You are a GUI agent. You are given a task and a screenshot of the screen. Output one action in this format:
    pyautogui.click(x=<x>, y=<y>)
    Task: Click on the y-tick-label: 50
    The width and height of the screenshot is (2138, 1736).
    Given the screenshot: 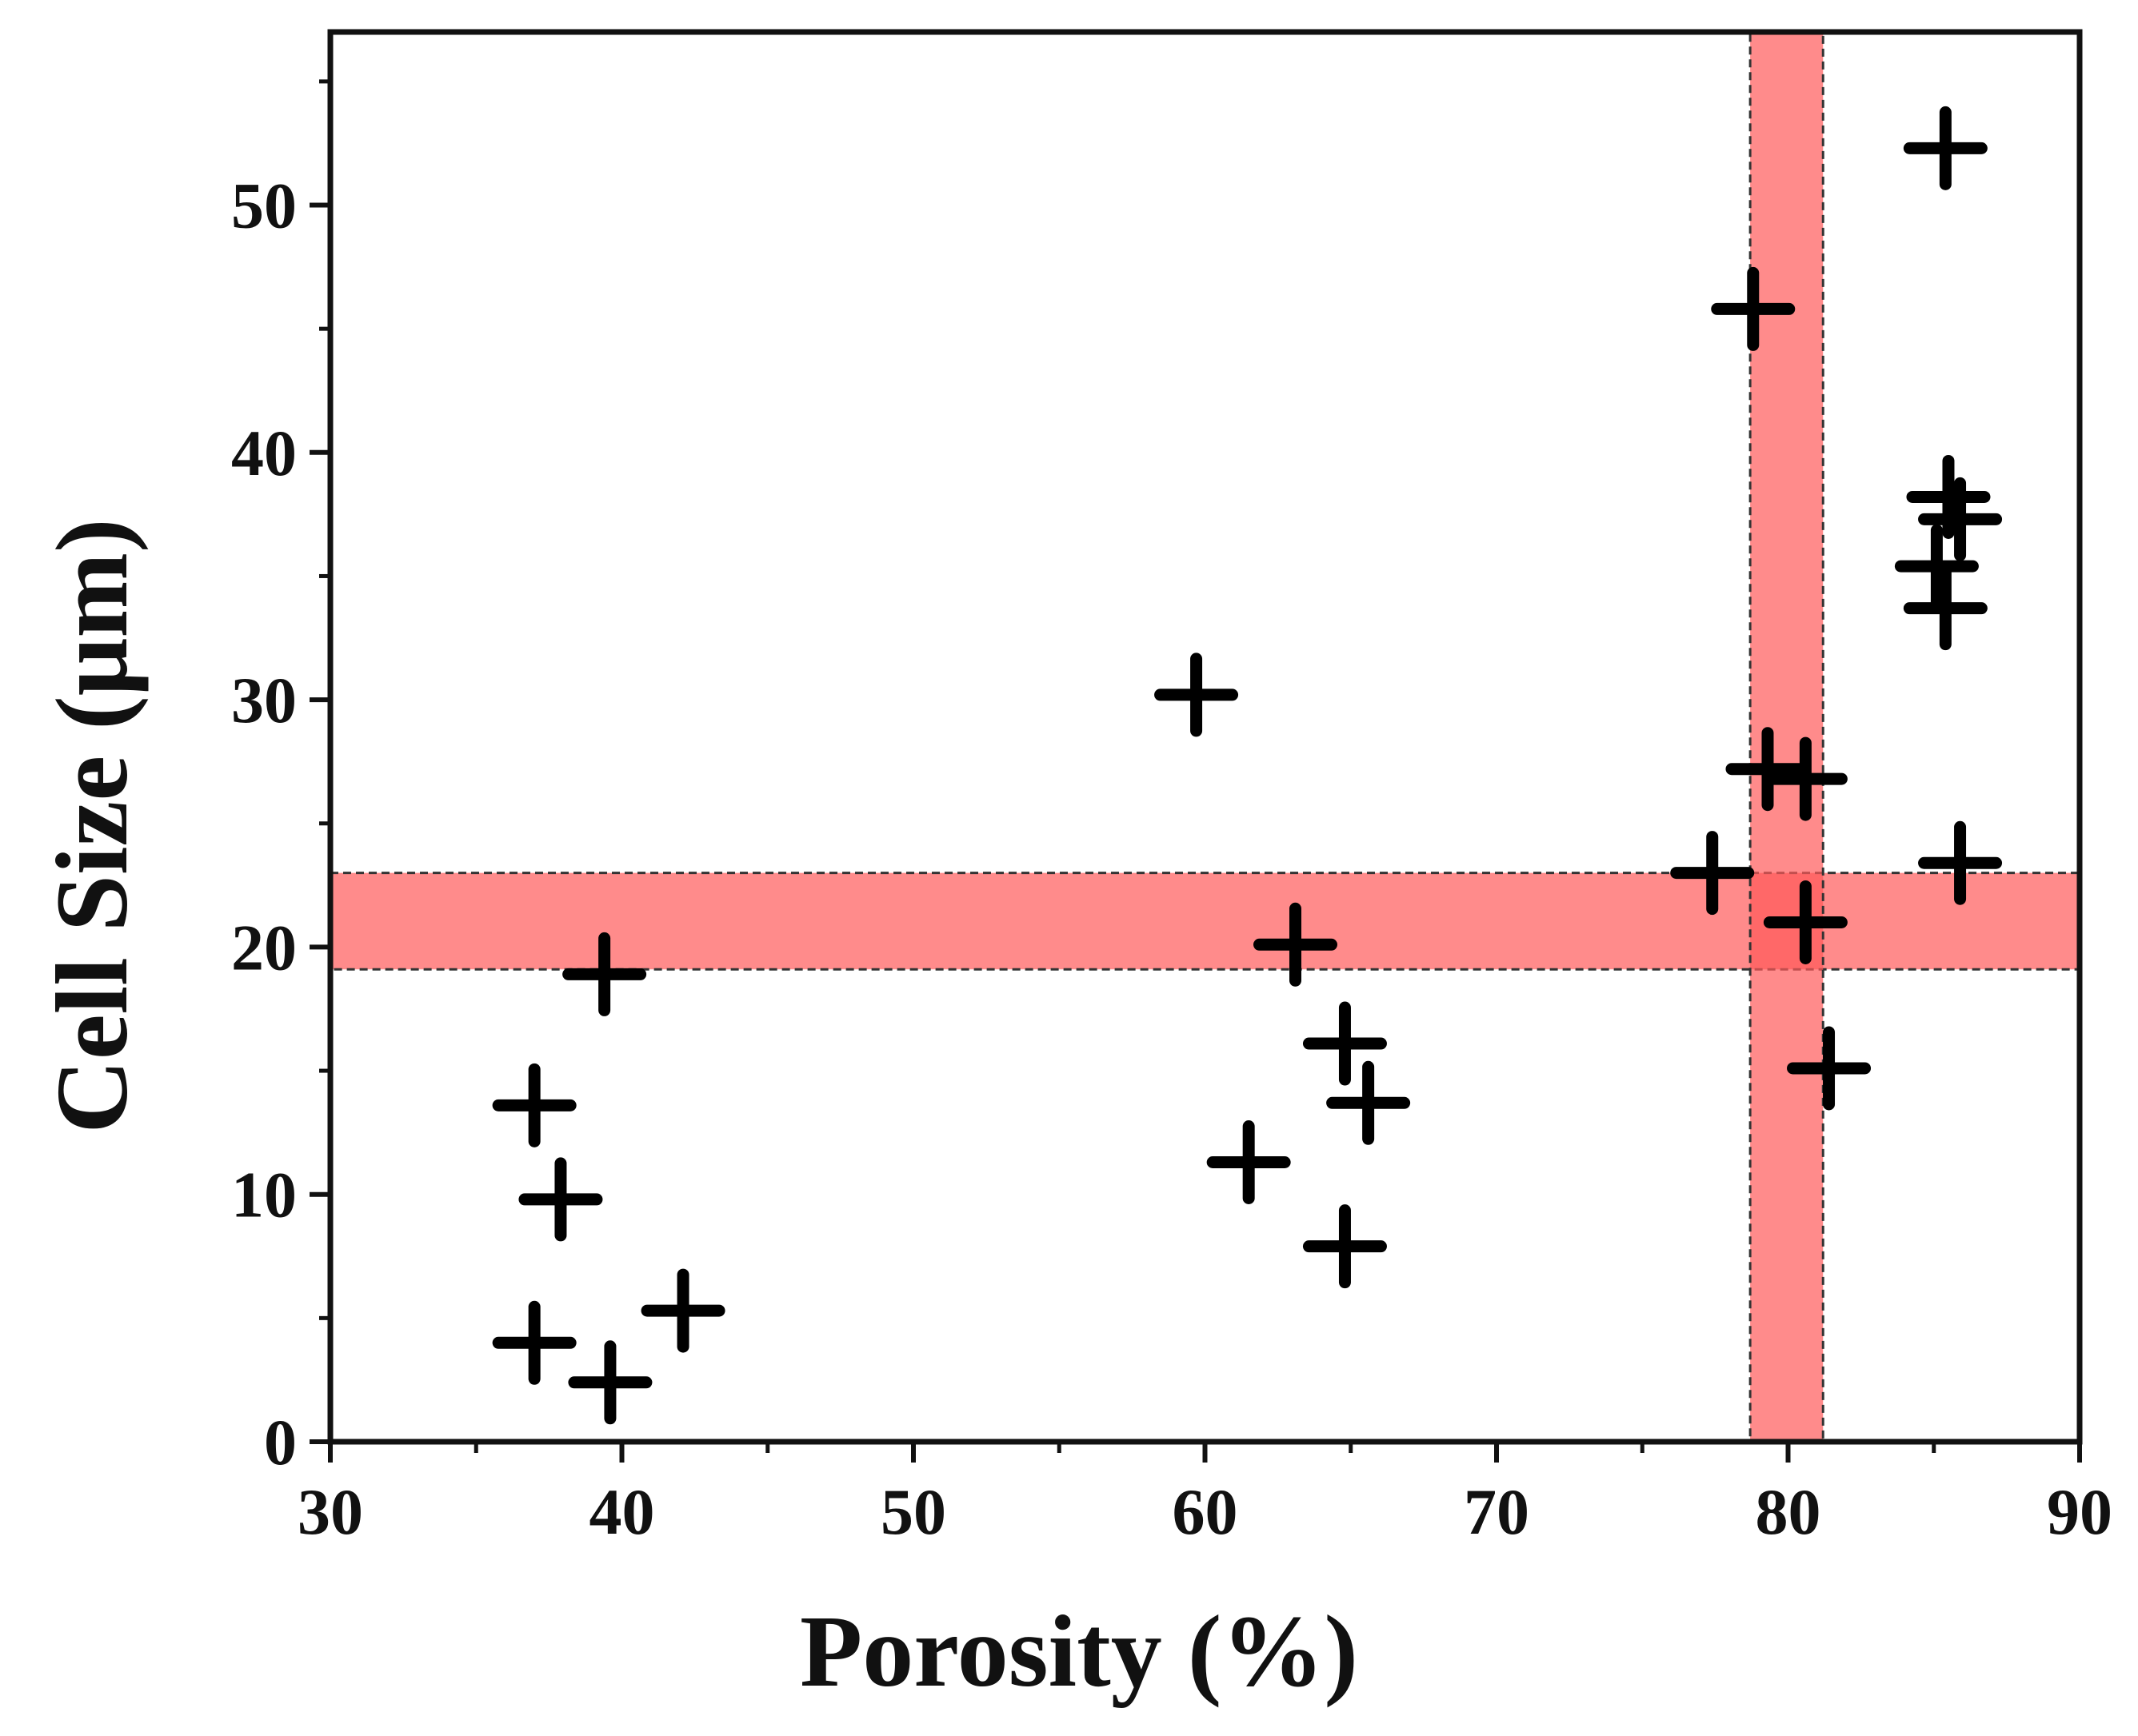 What is the action you would take?
    pyautogui.click(x=264, y=206)
    